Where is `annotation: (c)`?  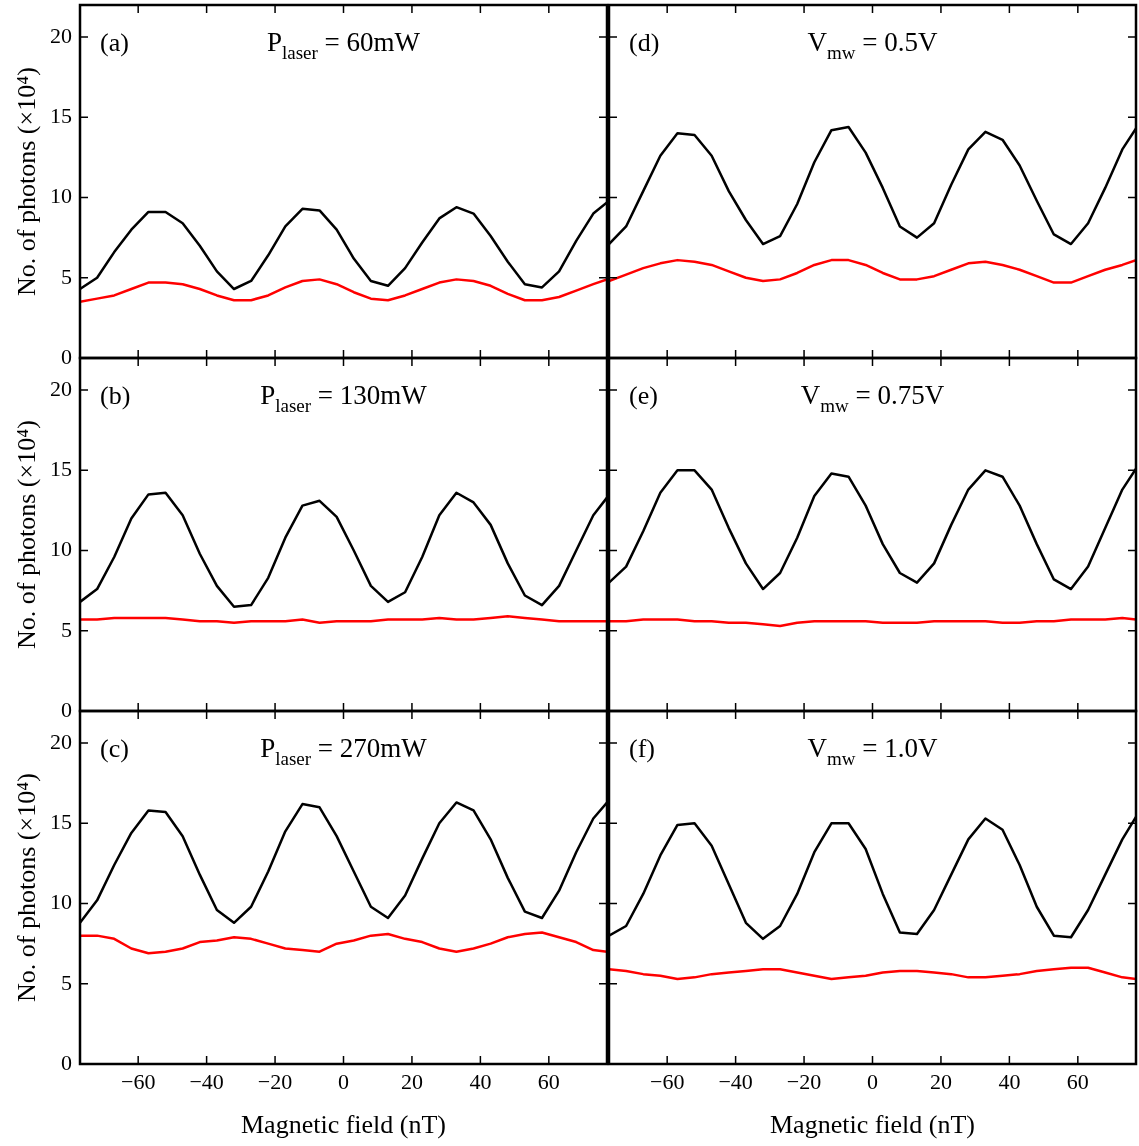
annotation: (c) is located at coordinates (114, 748).